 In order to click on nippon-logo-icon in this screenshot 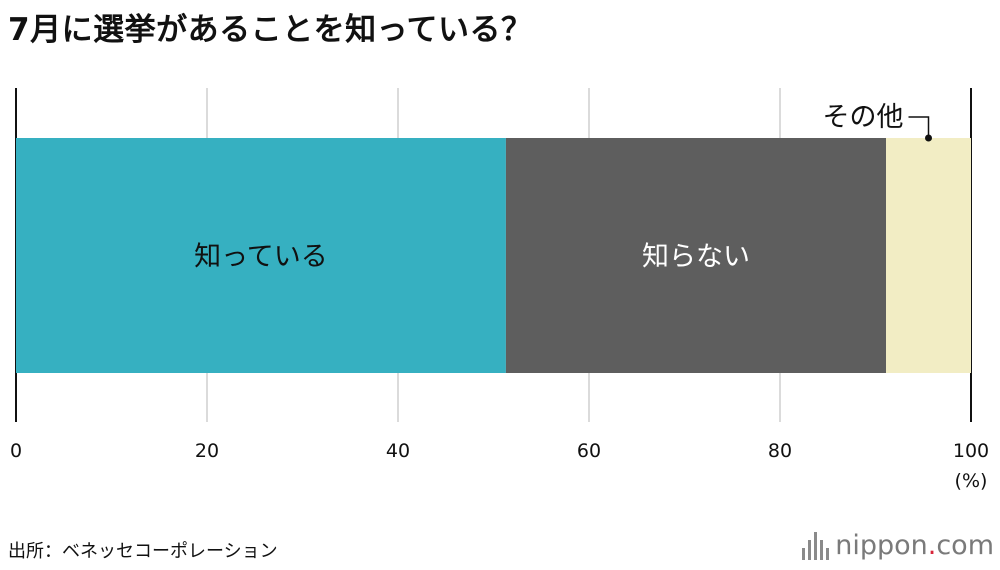, I will do `click(816, 545)`.